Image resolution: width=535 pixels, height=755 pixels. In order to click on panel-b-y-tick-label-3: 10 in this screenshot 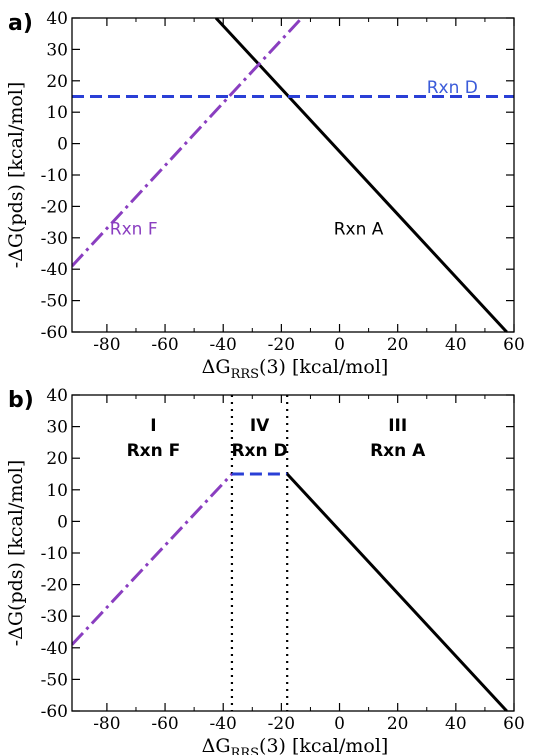, I will do `click(57, 491)`.